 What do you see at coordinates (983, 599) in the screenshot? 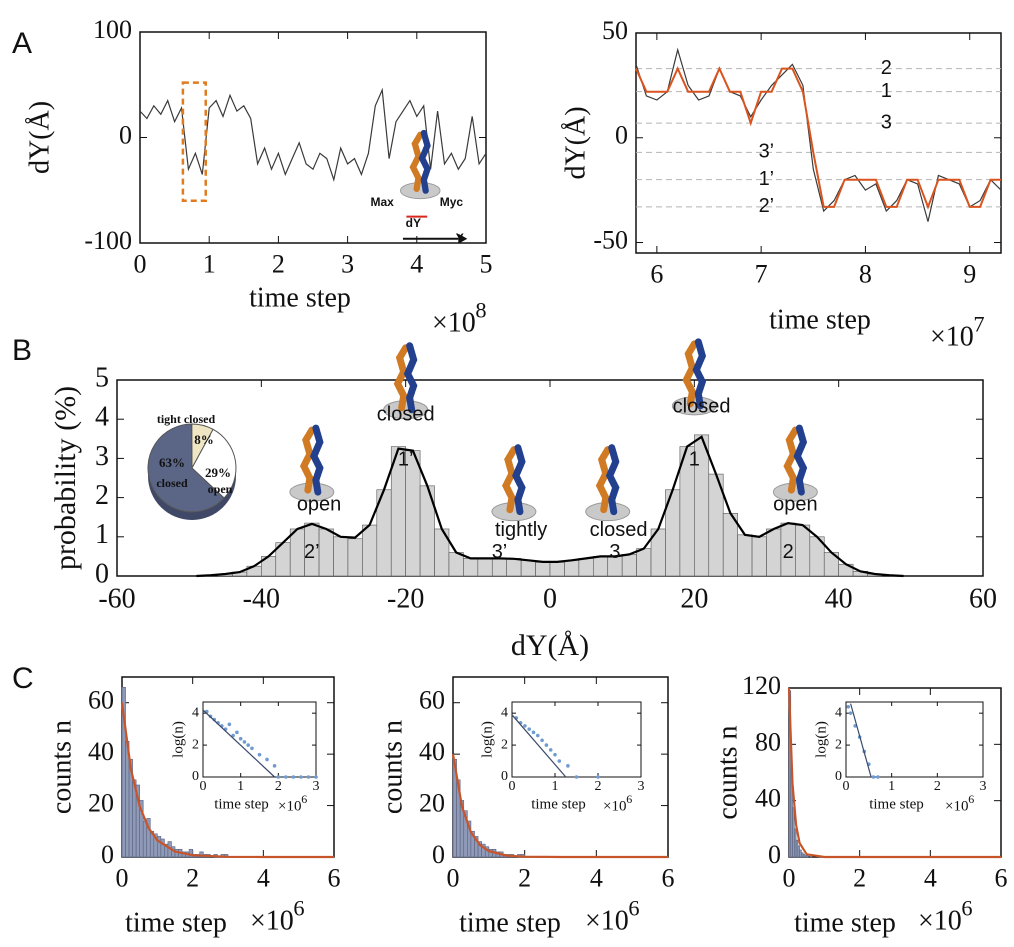
I see `x-tick-label: 60` at bounding box center [983, 599].